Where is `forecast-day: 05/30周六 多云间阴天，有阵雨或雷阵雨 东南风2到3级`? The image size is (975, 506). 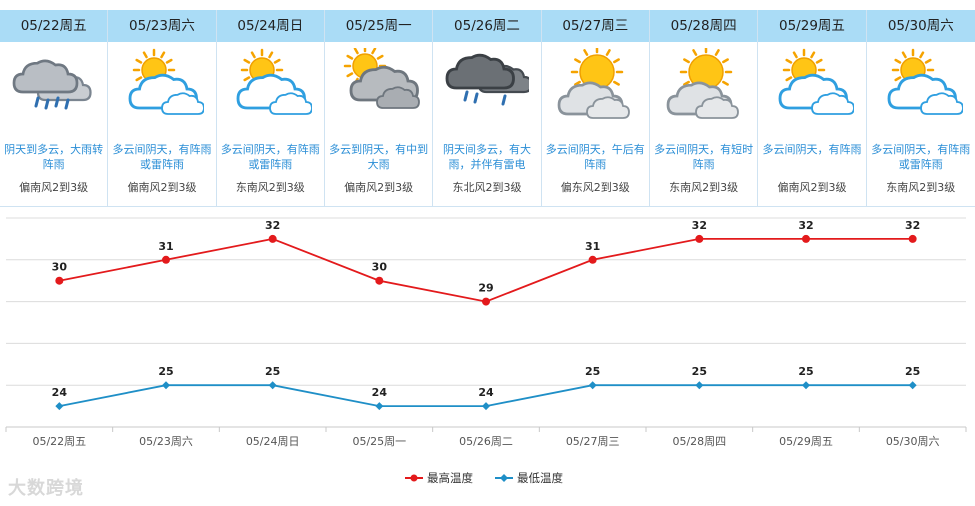 forecast-day: 05/30周六 多云间阴天，有阵雨或雷阵雨 东南风2到3级 is located at coordinates (920, 108).